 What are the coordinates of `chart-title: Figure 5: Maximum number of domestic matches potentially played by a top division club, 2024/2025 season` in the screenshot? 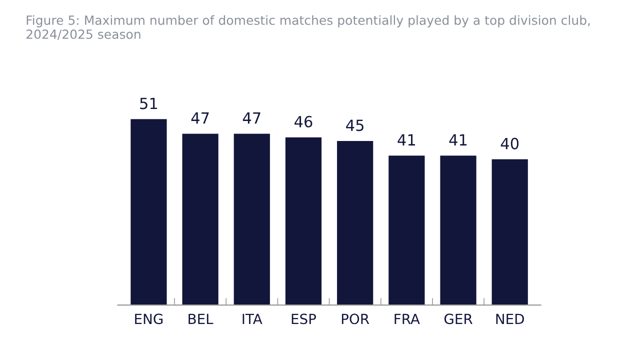 It's located at (308, 27).